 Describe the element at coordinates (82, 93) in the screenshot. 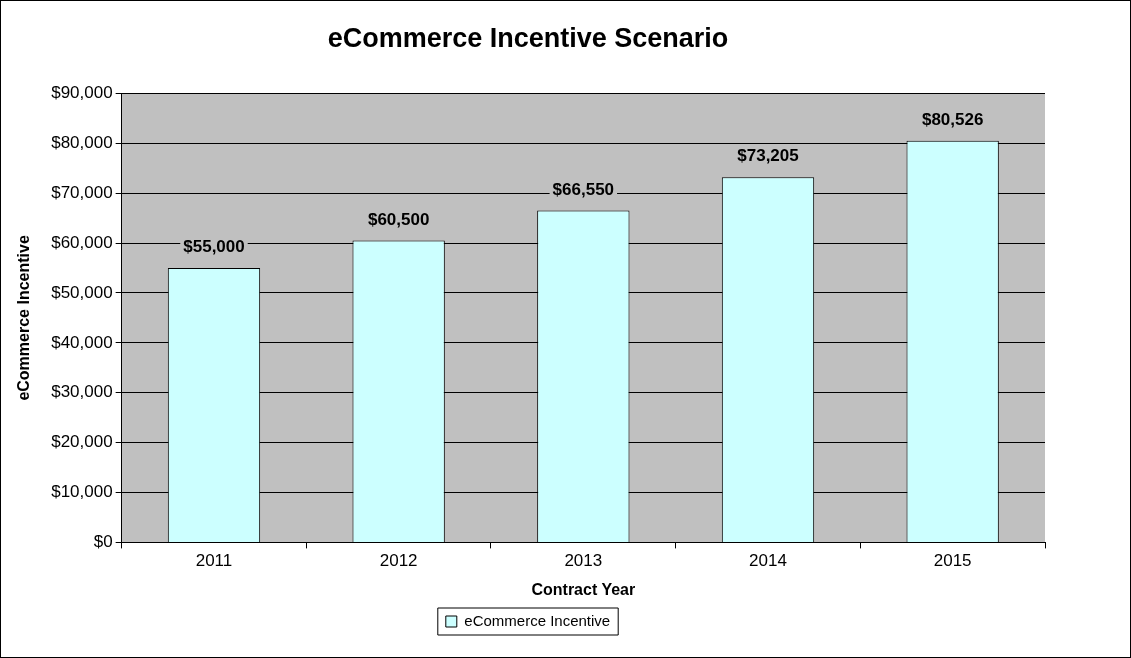

I see `y-tick-label: $90,000` at that location.